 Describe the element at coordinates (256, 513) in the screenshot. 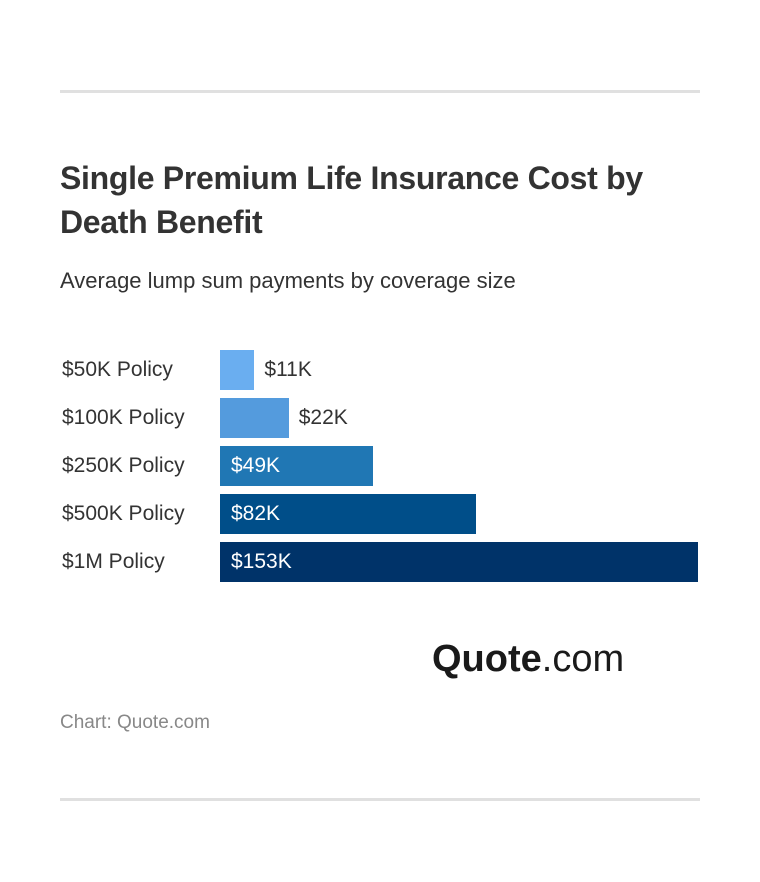

I see `value-label: $82K` at that location.